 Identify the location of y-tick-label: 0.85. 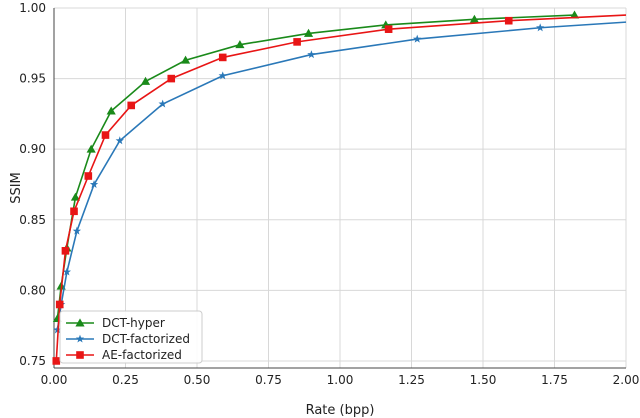
(32, 220).